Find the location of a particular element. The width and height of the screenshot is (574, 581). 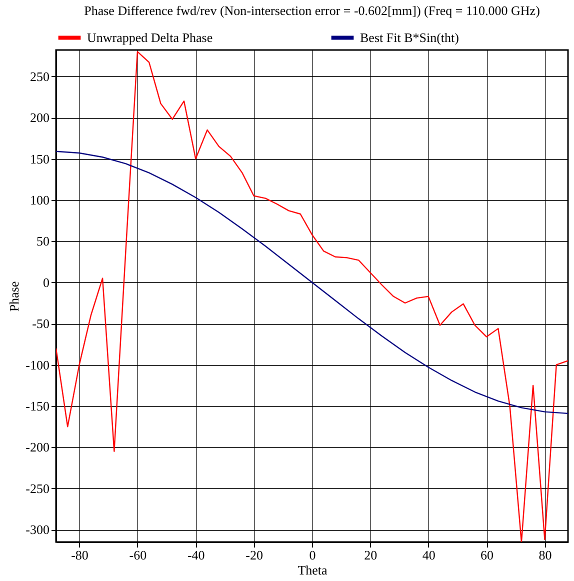

y-tick-label: -50 is located at coordinates (41, 324).